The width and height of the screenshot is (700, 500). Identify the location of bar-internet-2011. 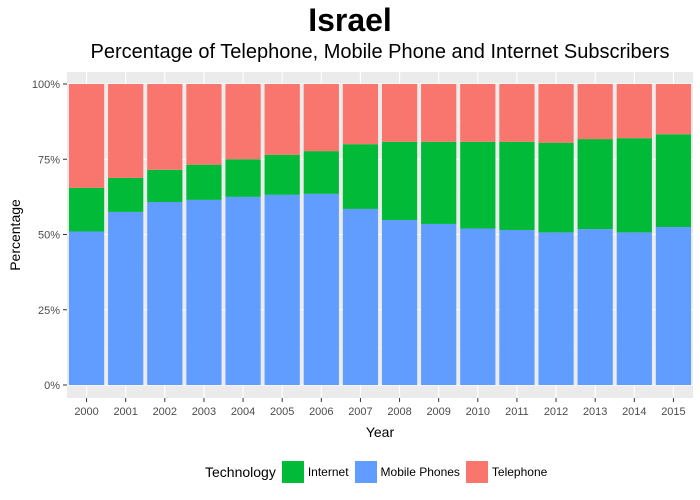
(517, 185).